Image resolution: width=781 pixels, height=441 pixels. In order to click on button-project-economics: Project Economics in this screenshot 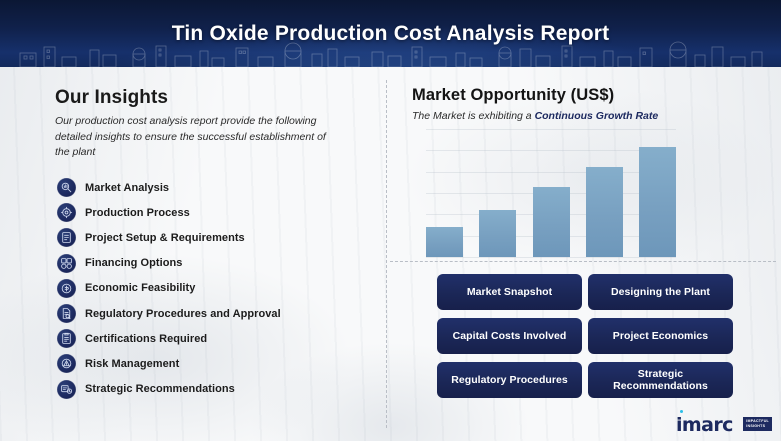, I will do `click(660, 336)`.